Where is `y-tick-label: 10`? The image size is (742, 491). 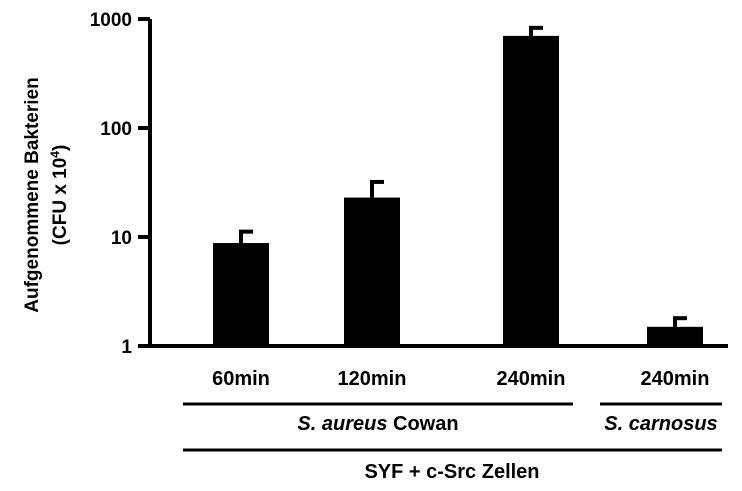
y-tick-label: 10 is located at coordinates (121, 238).